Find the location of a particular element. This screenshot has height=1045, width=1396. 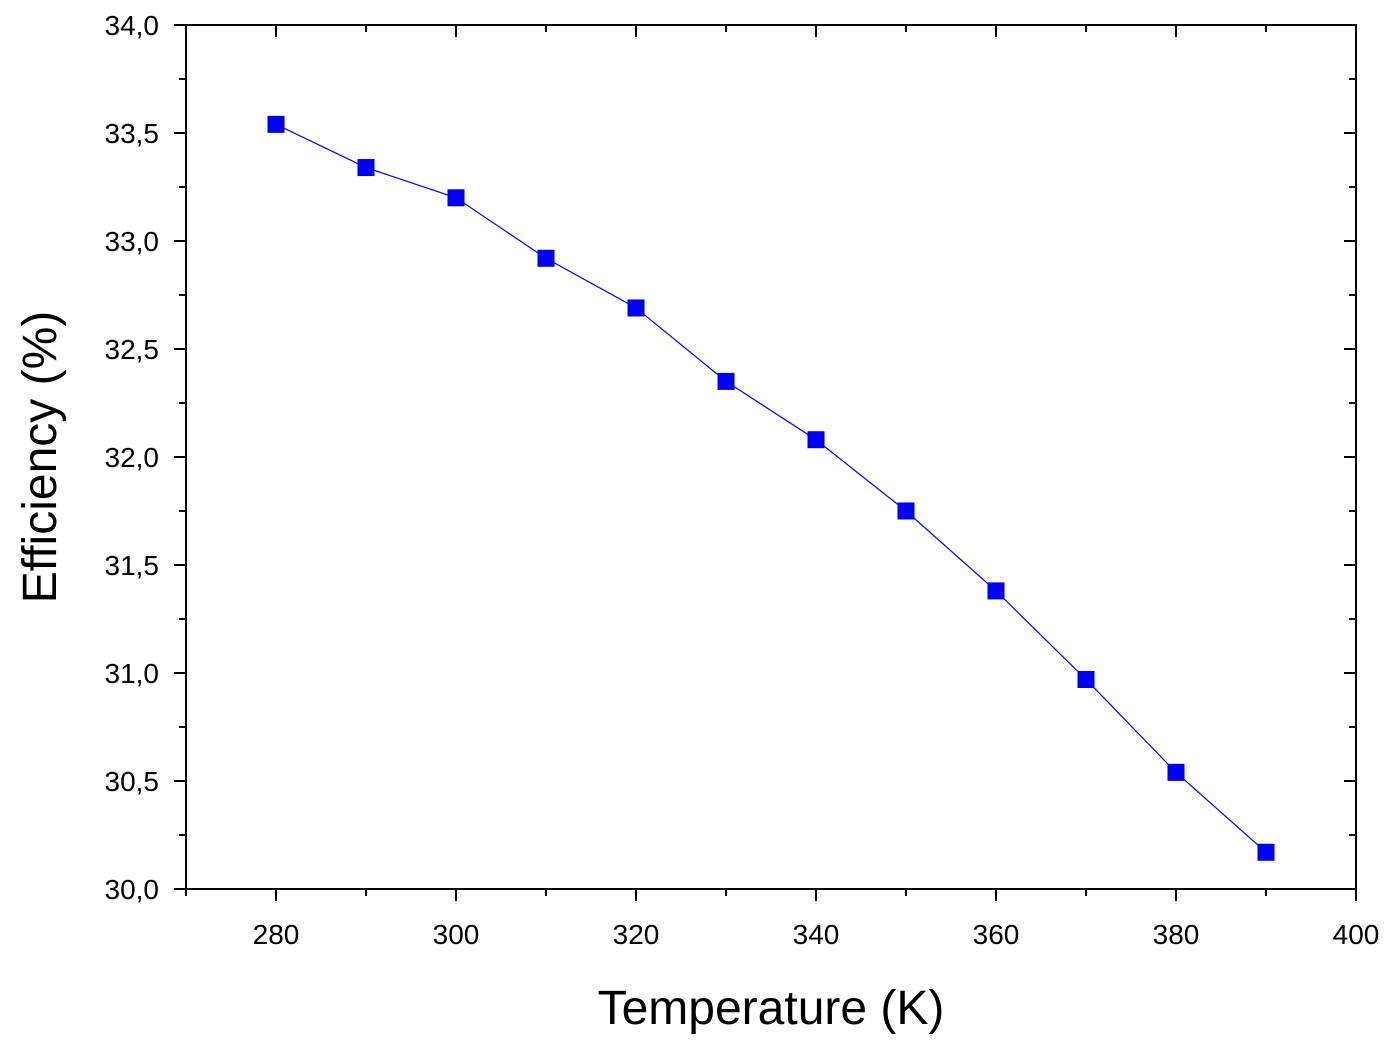

x-tick-label: 320 is located at coordinates (636, 934).